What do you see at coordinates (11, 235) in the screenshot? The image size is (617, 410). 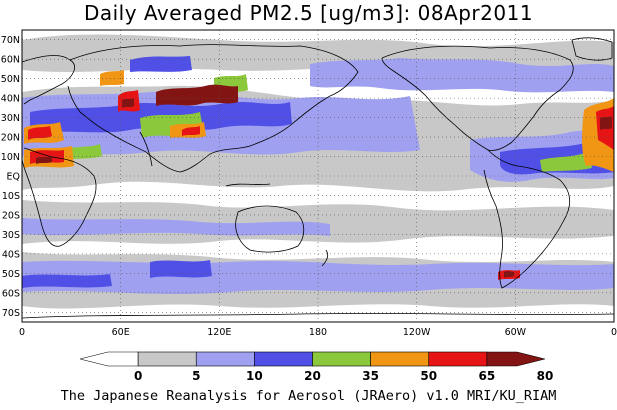 I see `lat-tick-label: 30S` at bounding box center [11, 235].